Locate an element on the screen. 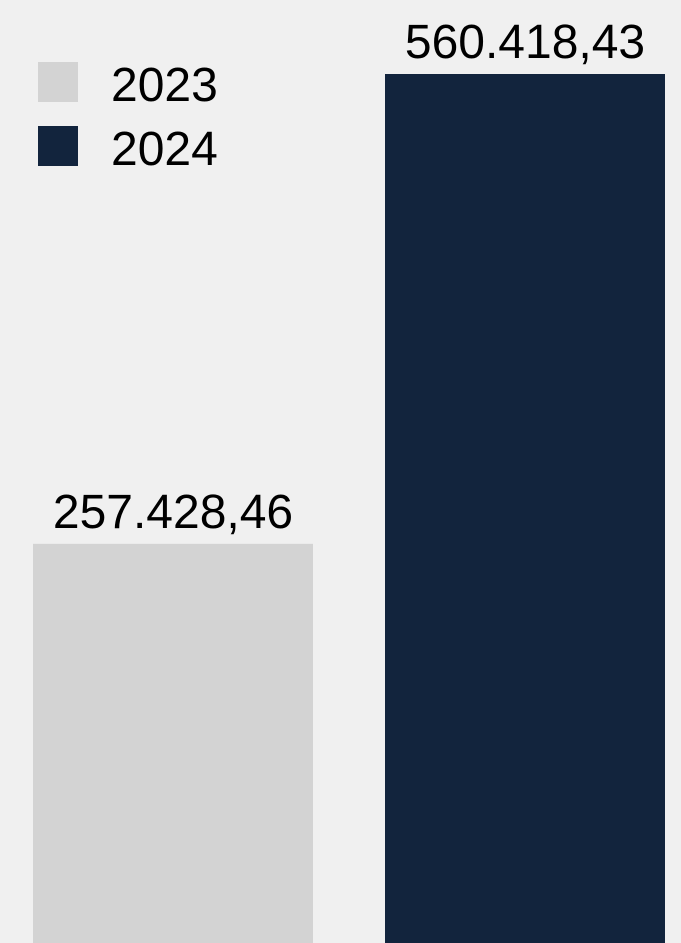 This screenshot has height=943, width=681. data-label: 560.418,43 is located at coordinates (525, 42).